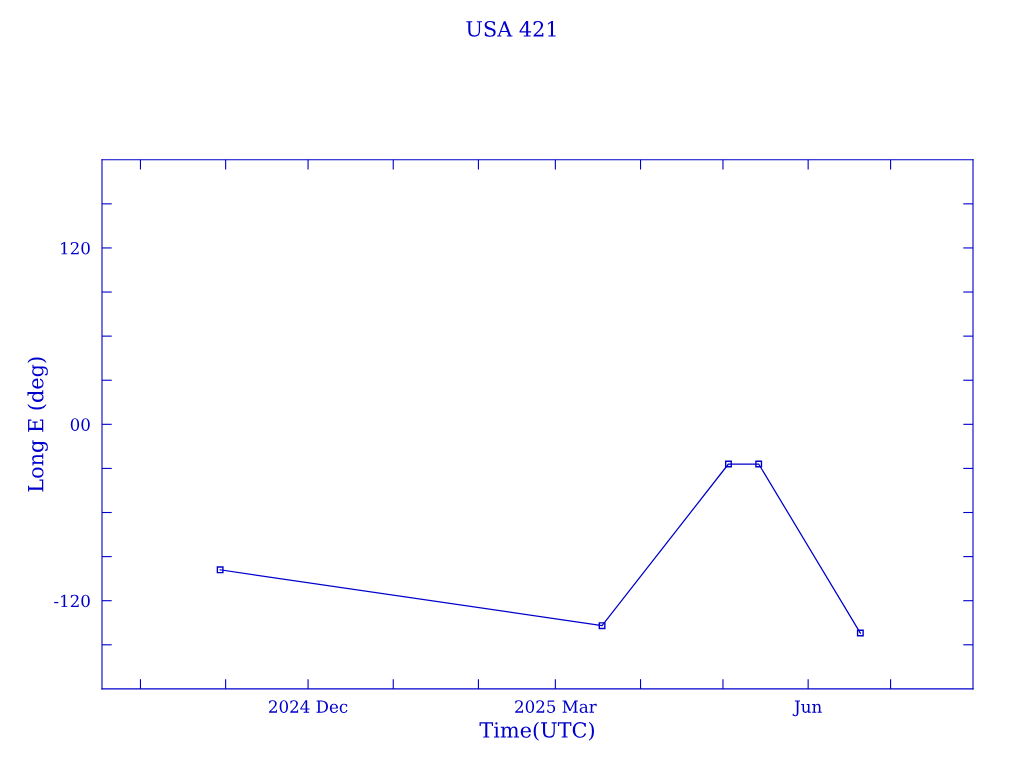 The height and width of the screenshot is (768, 1024). What do you see at coordinates (556, 706) in the screenshot?
I see `x-tick-label: 2025 Mar` at bounding box center [556, 706].